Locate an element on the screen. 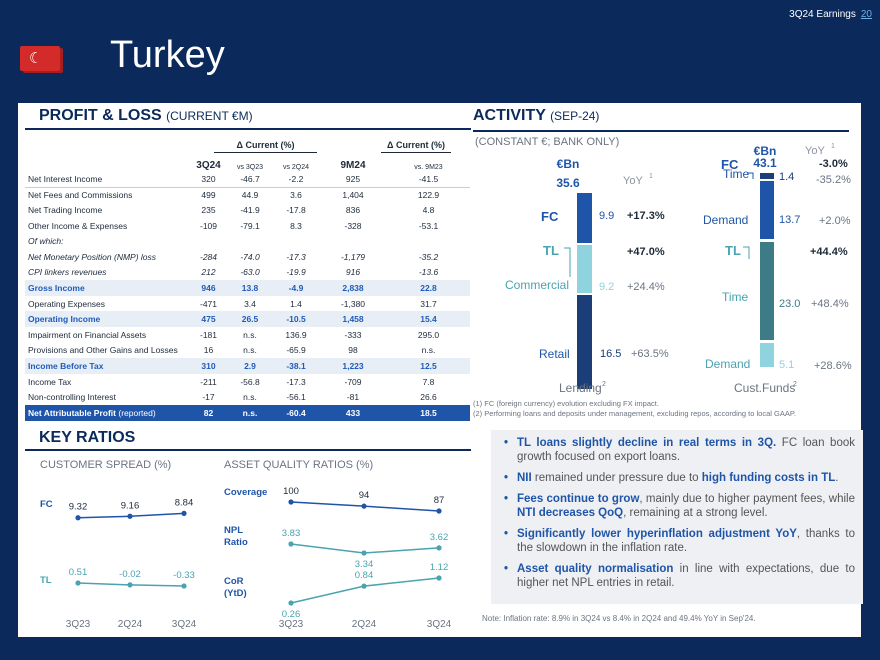  page-number: 20 is located at coordinates (866, 14).